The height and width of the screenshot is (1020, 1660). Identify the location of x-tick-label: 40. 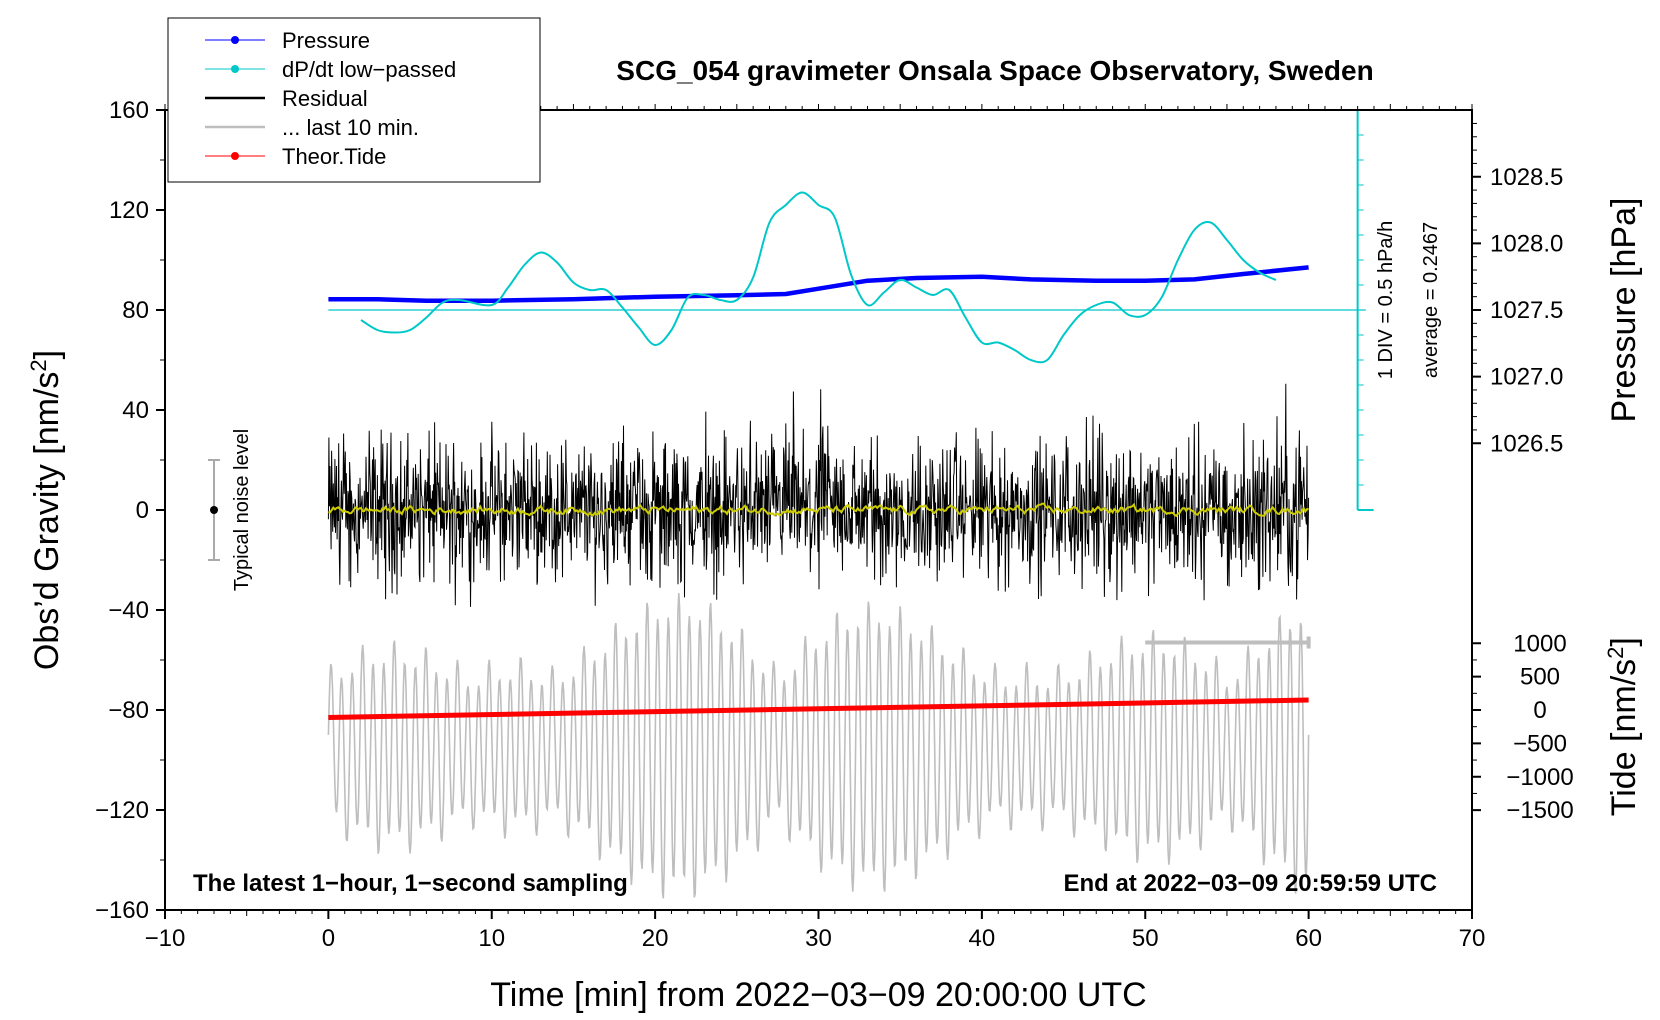
(982, 938).